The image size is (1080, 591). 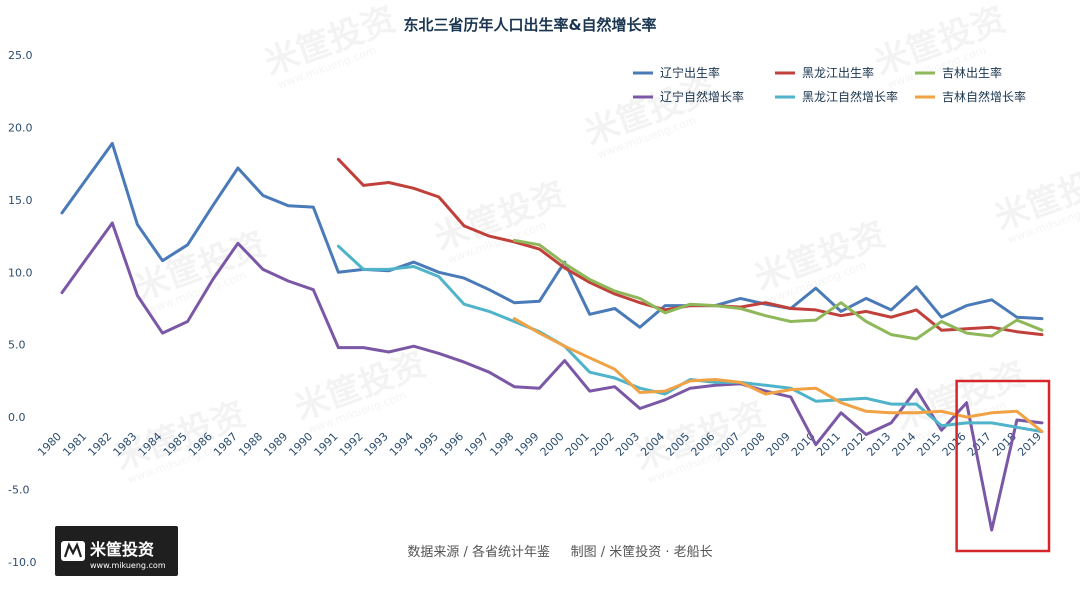 I want to click on x-tick-label: 2001, so click(x=577, y=444).